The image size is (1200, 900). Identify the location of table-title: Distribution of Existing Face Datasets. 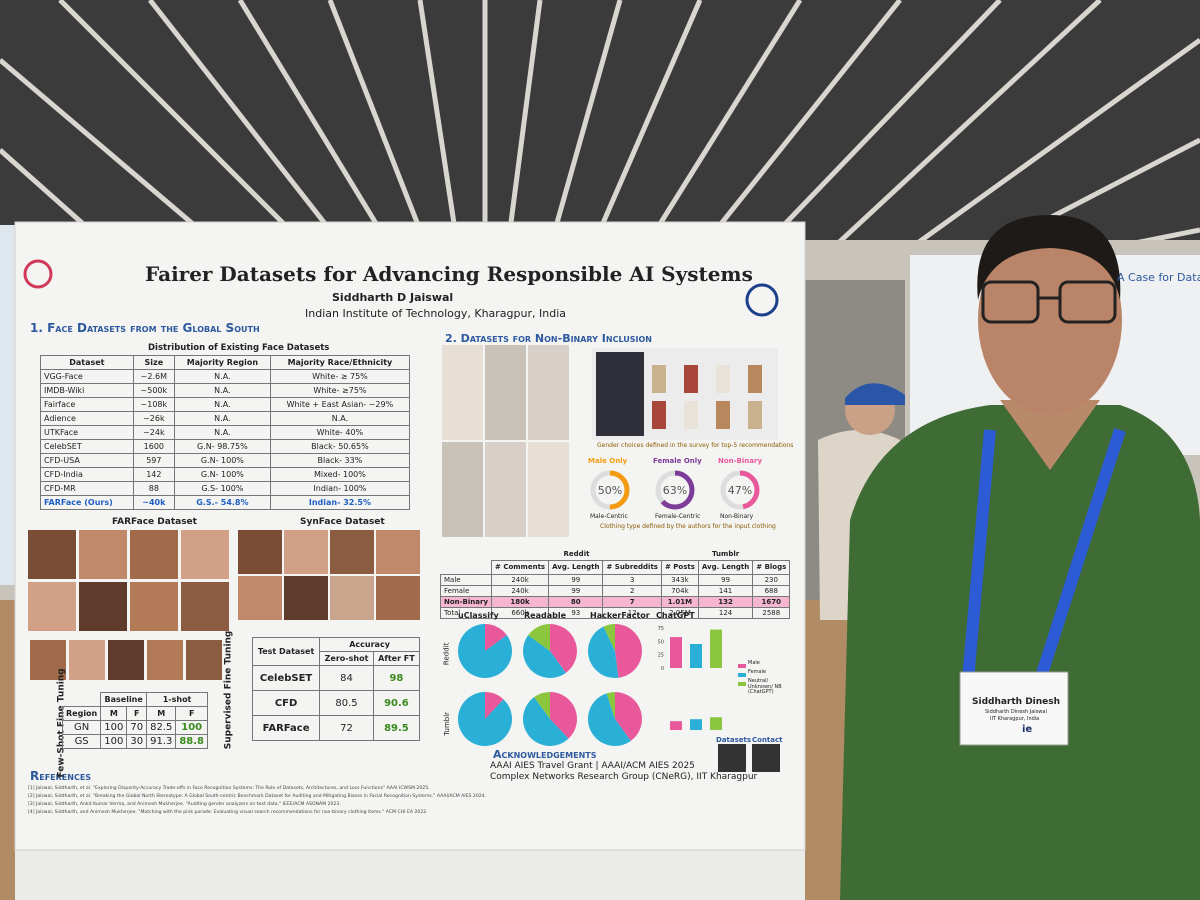
(239, 348).